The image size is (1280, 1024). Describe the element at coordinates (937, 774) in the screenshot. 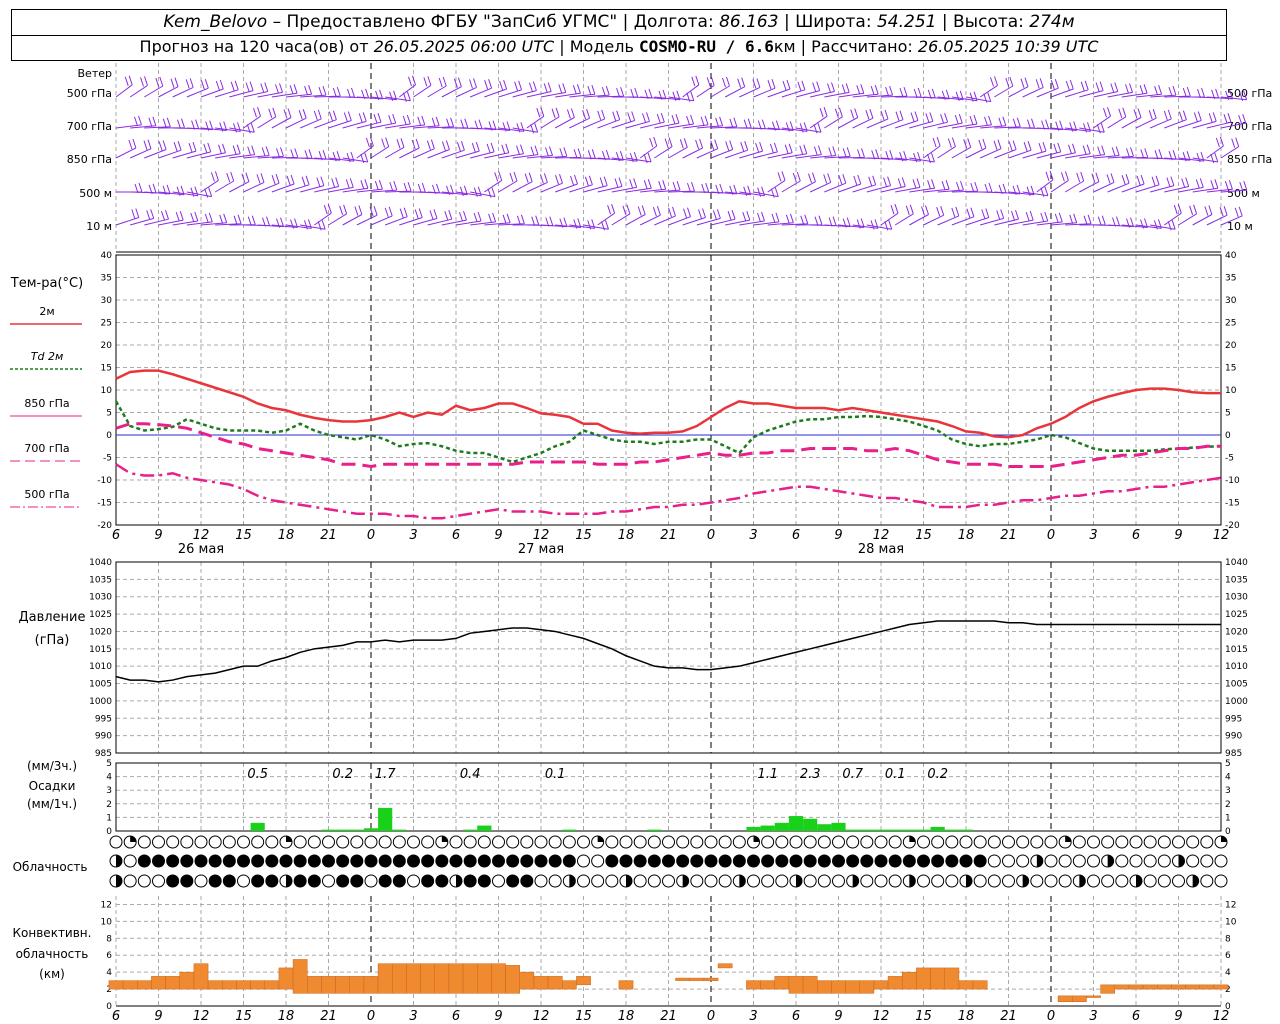

I see `precip-3h-label: 0.2` at that location.